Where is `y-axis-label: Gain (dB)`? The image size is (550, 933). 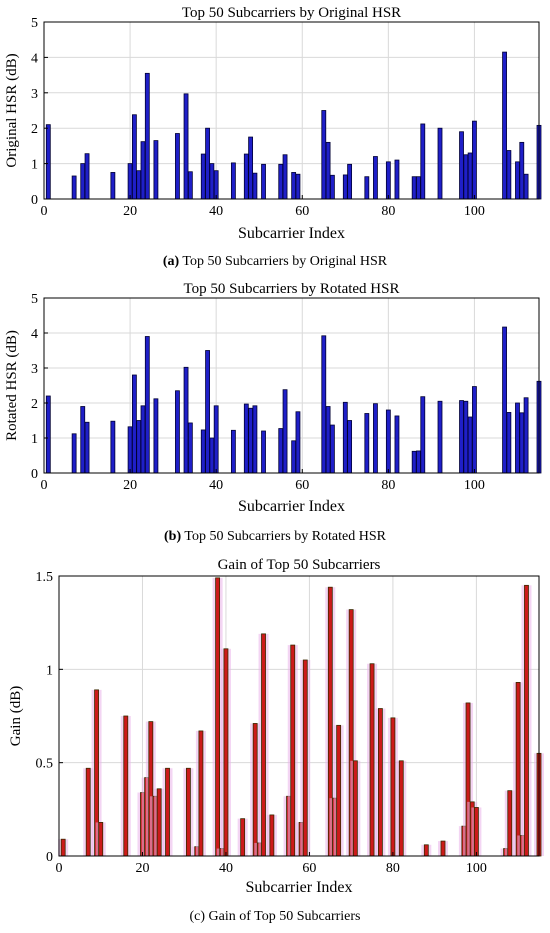 y-axis-label: Gain (dB) is located at coordinates (16, 716).